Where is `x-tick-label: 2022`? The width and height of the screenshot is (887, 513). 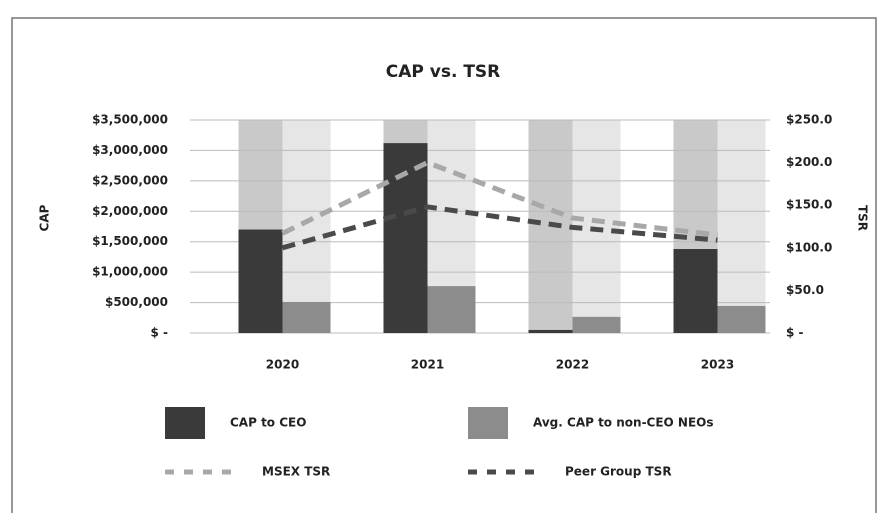
x-tick-label: 2022 is located at coordinates (572, 365).